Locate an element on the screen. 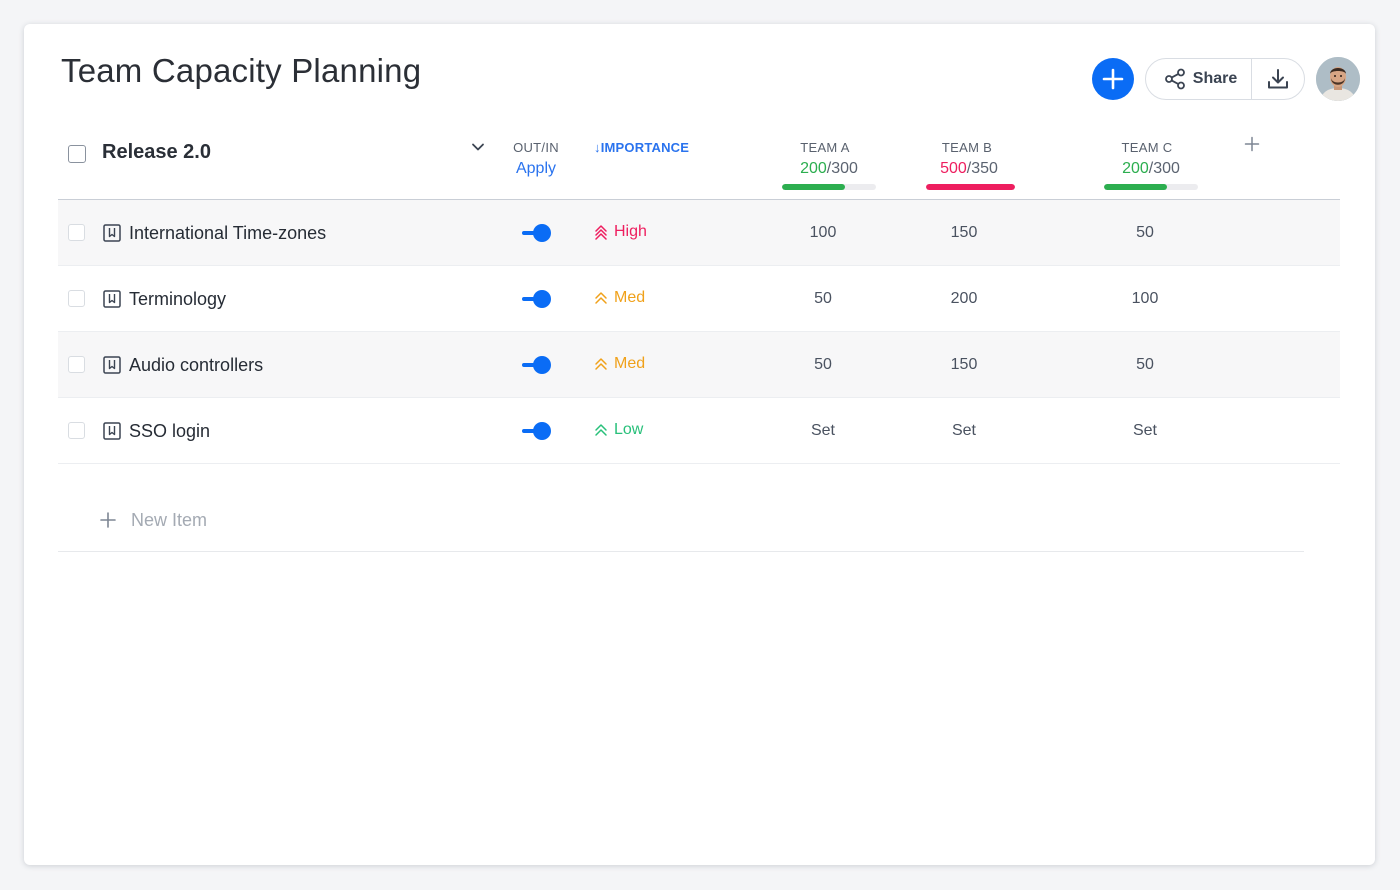 This screenshot has width=1400, height=890. team-c-capacity: 200/300 is located at coordinates (1151, 169).